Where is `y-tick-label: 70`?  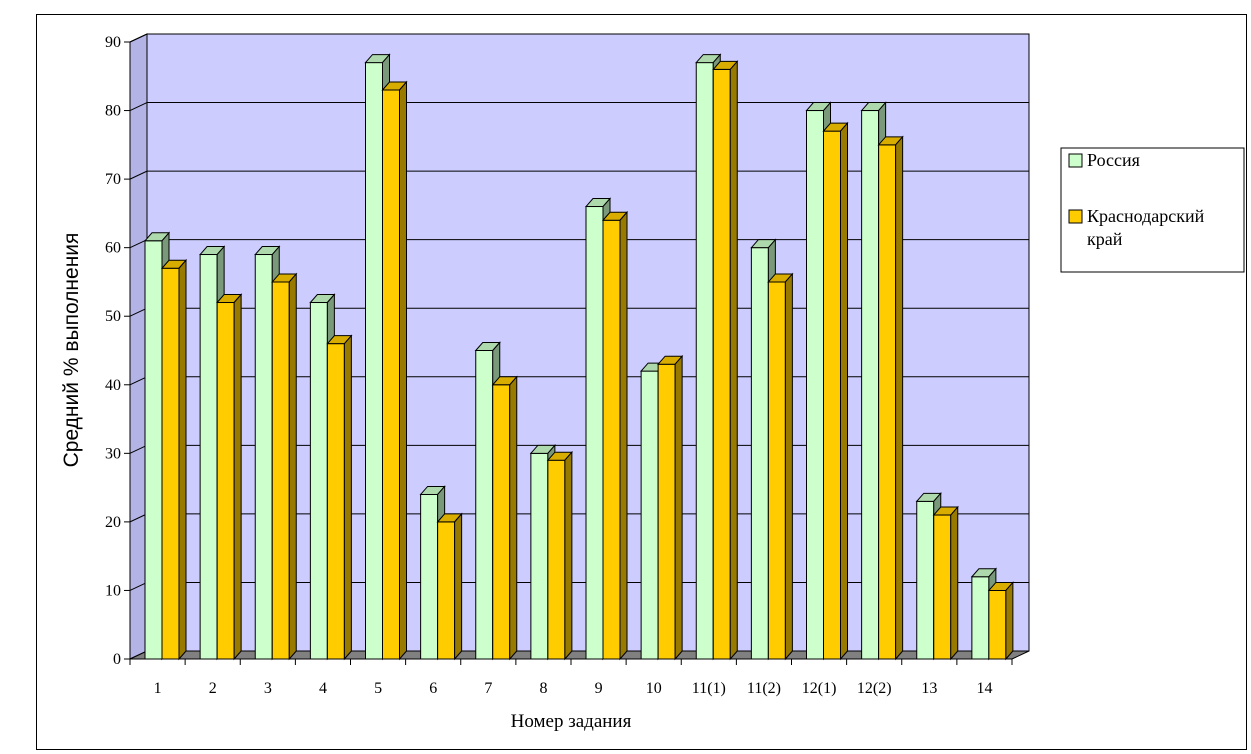
y-tick-label: 70 is located at coordinates (113, 179).